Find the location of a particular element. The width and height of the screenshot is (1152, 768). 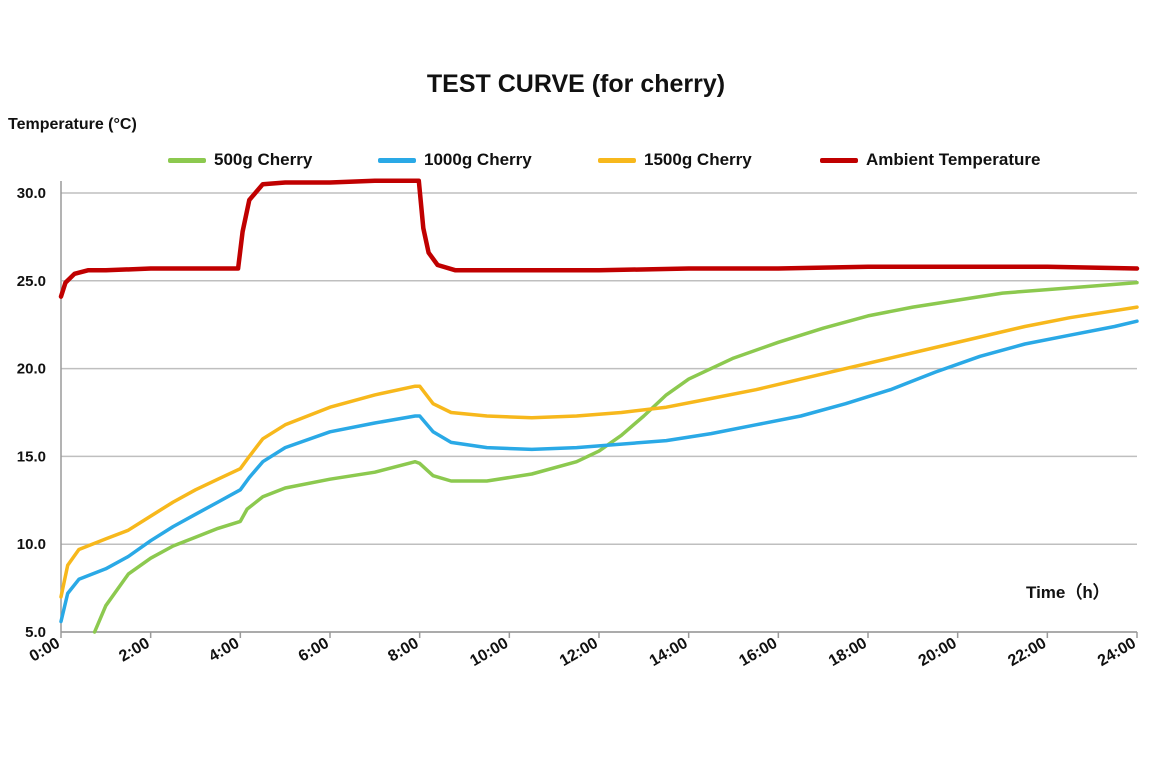

x-tick-label: 4:00 is located at coordinates (224, 650).